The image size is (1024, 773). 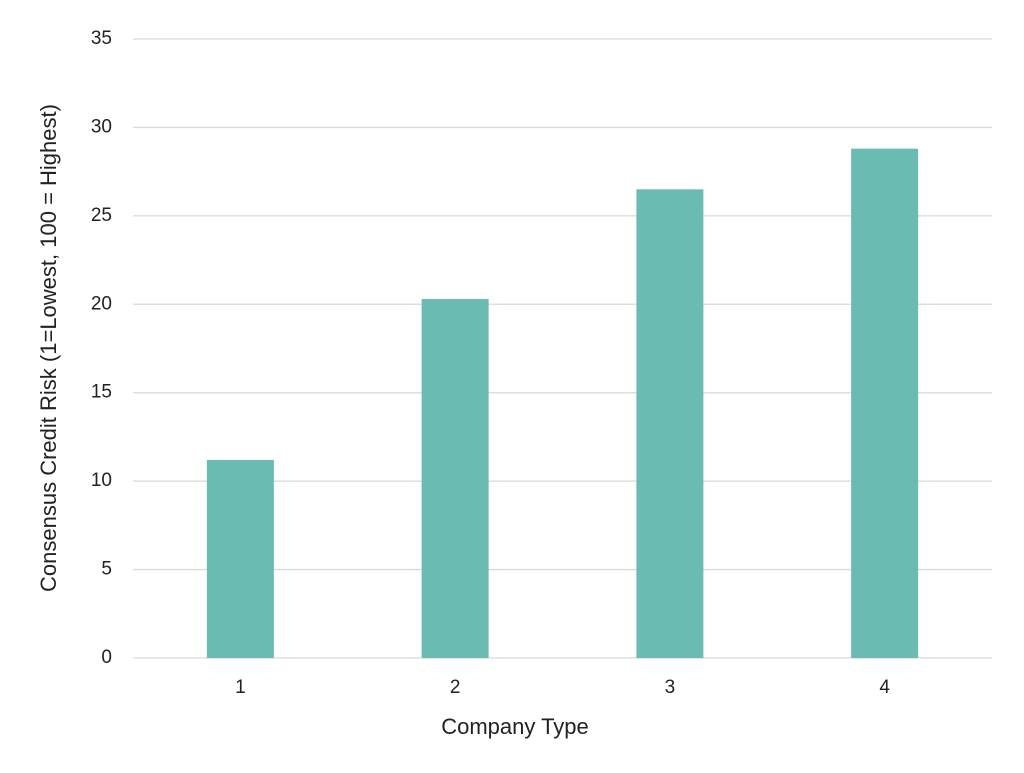 What do you see at coordinates (101, 215) in the screenshot?
I see `y-tick-label: 25` at bounding box center [101, 215].